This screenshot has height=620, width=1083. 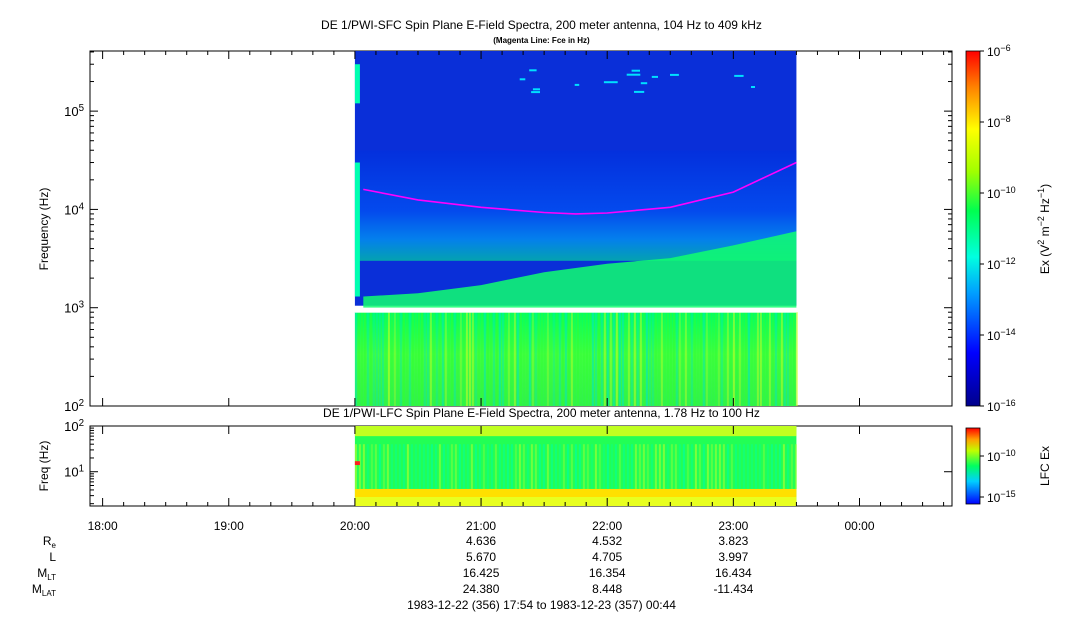 What do you see at coordinates (575, 205) in the screenshot?
I see `spectrum-mid-band` at bounding box center [575, 205].